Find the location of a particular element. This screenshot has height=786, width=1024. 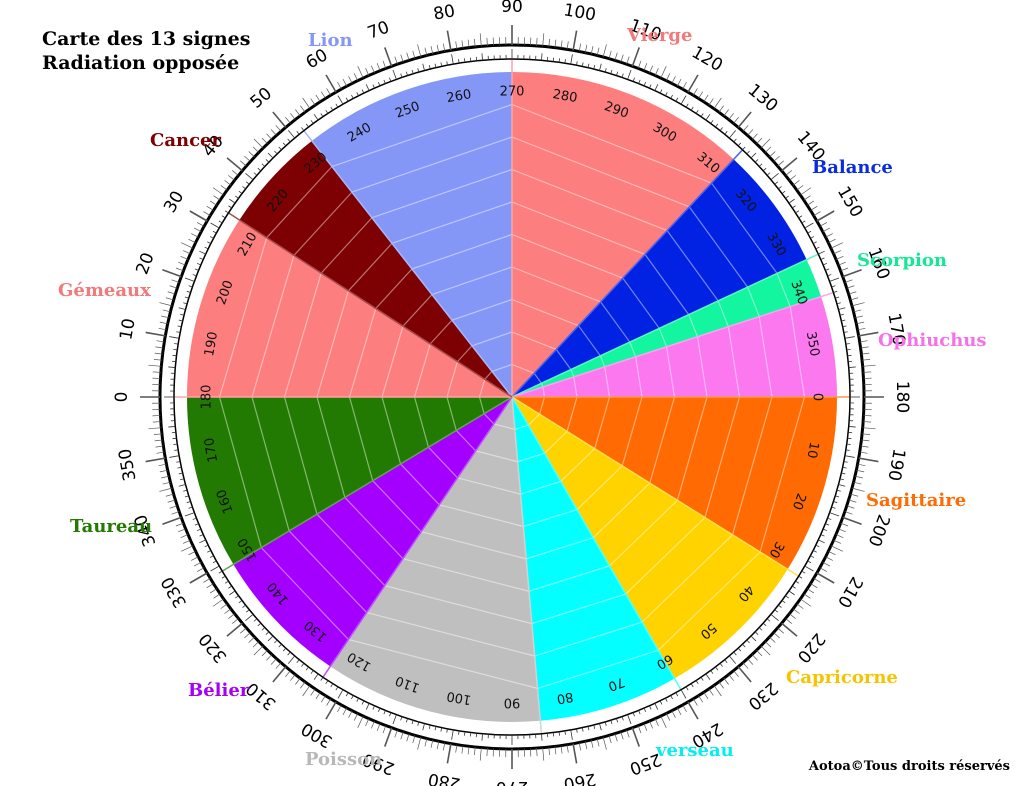

outer-degree-label: 50 is located at coordinates (261, 98).